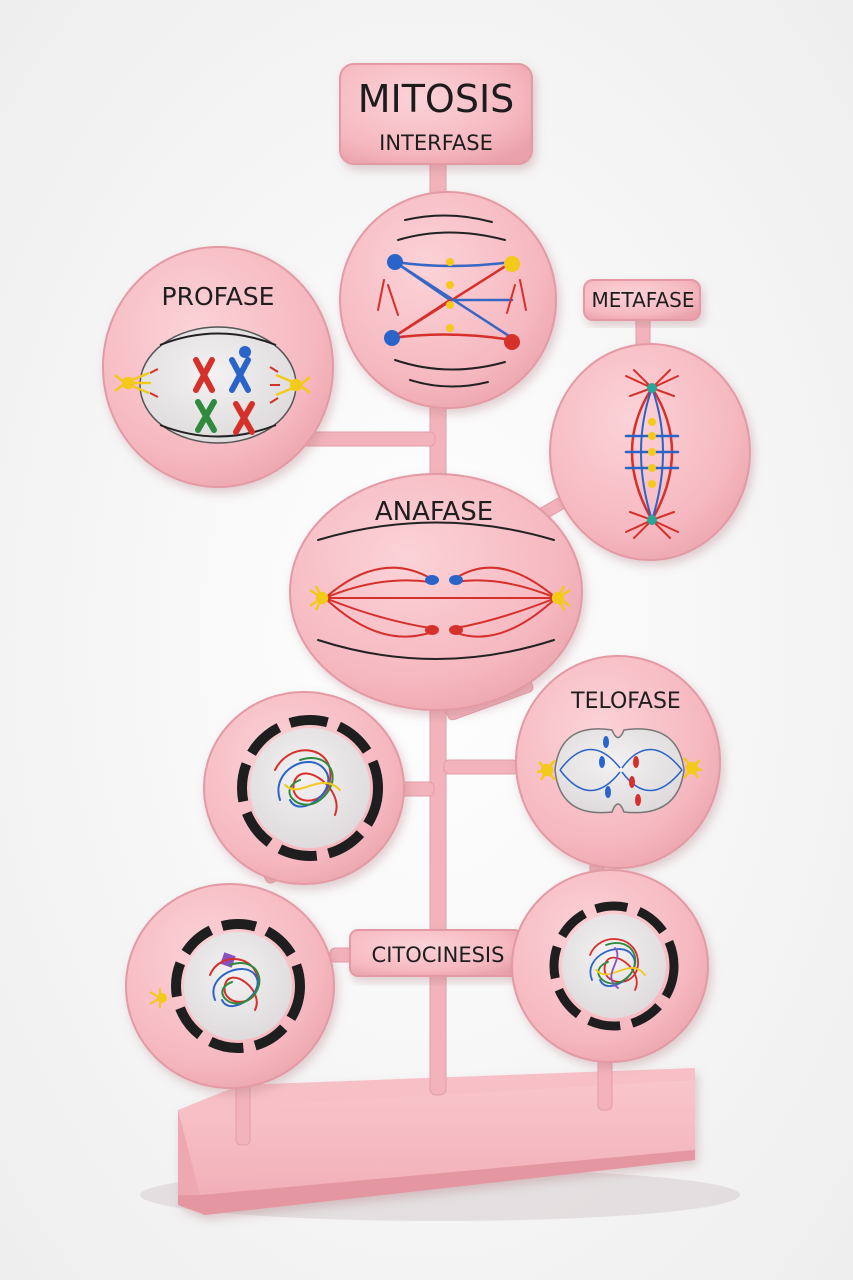  What do you see at coordinates (436, 143) in the screenshot?
I see `title-interfase: INTERFASE` at bounding box center [436, 143].